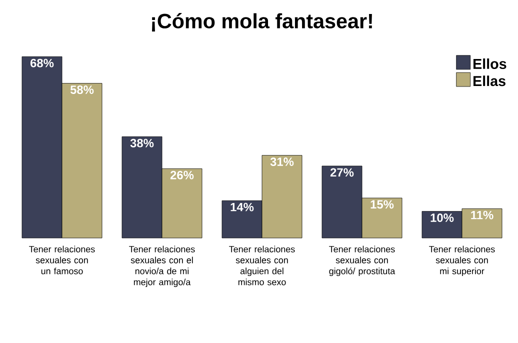 The height and width of the screenshot is (343, 518). What do you see at coordinates (362, 261) in the screenshot?
I see `x-tick-label: Tener relaciones sexuales con gigoló/ prostituta` at bounding box center [362, 261].